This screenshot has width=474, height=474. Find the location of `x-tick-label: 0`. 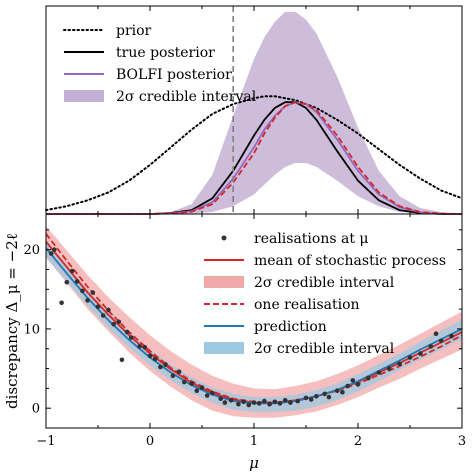

x-tick-label: 0 is located at coordinates (150, 441).